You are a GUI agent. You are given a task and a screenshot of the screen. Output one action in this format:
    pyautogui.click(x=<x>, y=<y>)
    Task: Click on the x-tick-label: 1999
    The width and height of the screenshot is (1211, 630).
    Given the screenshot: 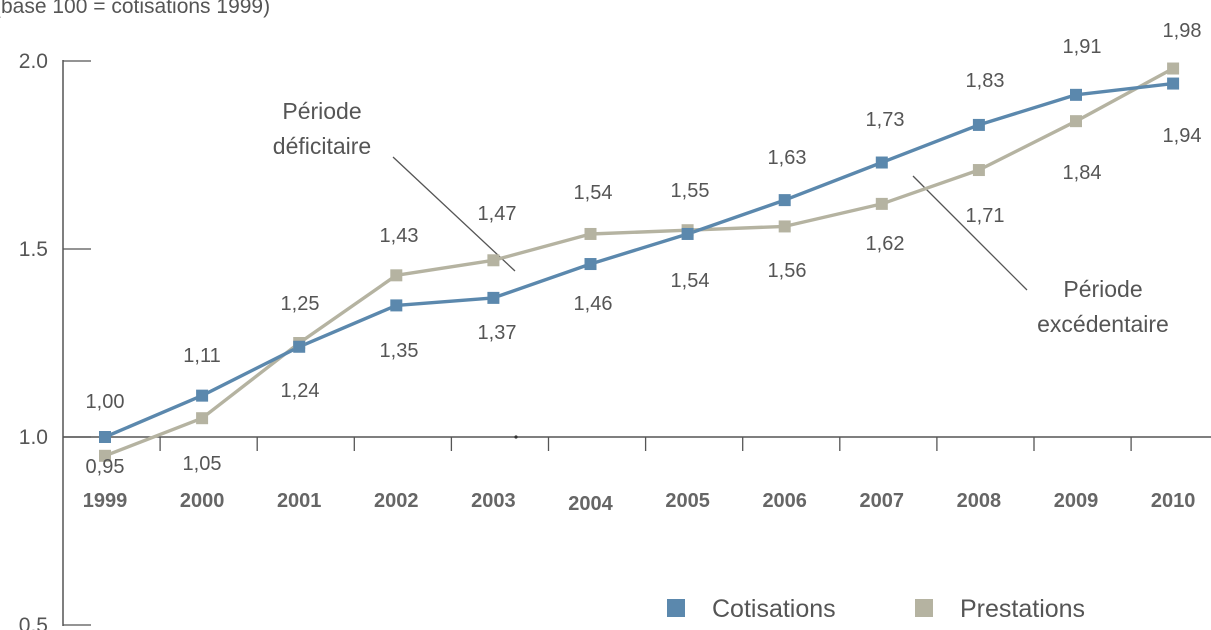 What is the action you would take?
    pyautogui.click(x=105, y=501)
    